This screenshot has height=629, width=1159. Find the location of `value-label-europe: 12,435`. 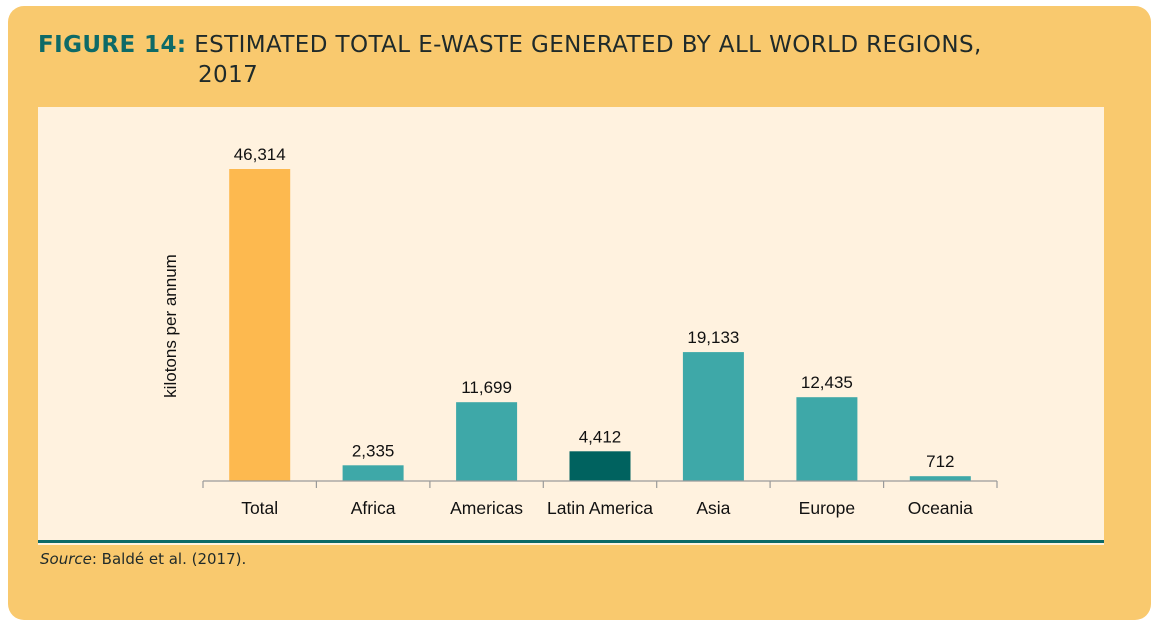

value-label-europe: 12,435 is located at coordinates (827, 382).